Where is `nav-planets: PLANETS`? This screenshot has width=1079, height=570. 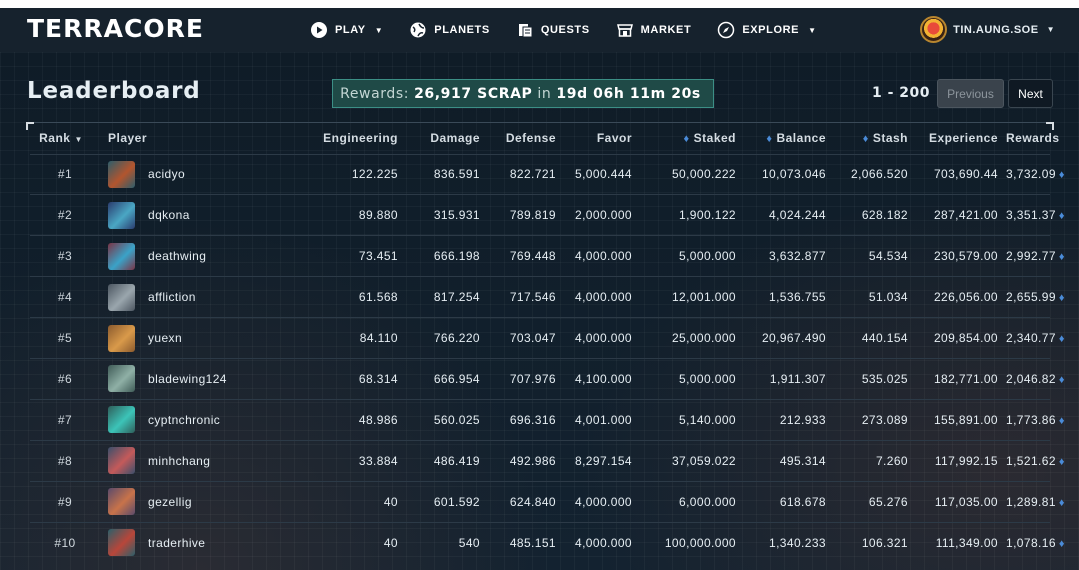
nav-planets: PLANETS is located at coordinates (449, 30).